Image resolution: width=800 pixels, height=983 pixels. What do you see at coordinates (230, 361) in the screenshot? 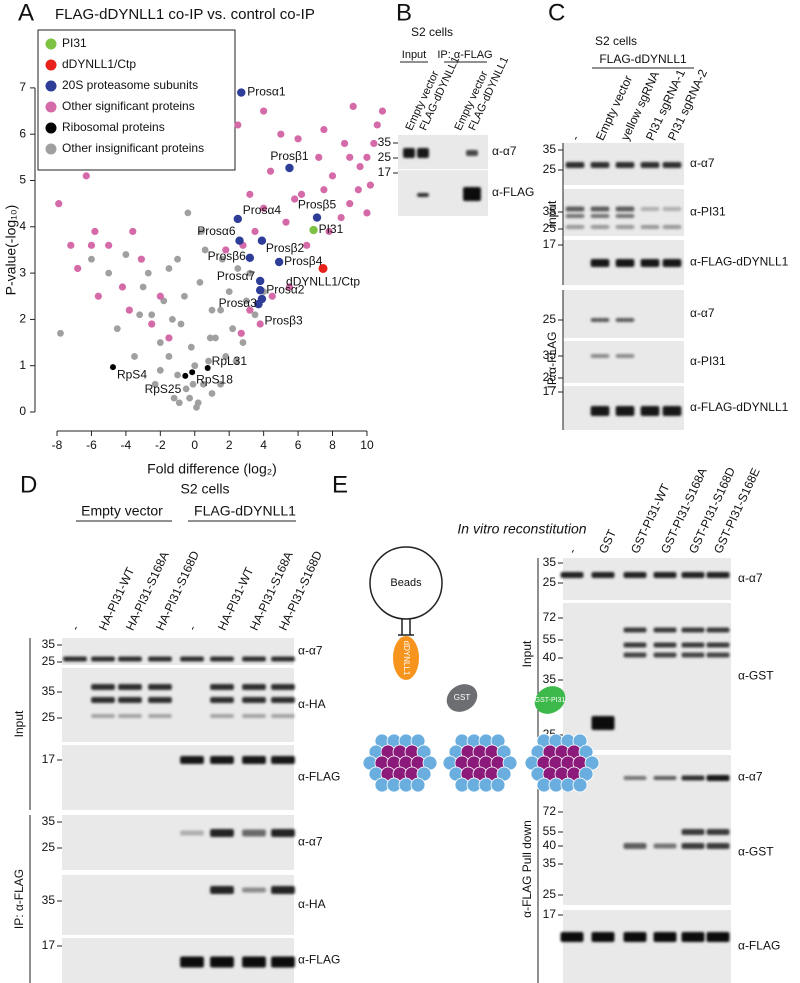
I see `point-label: RpL31` at bounding box center [230, 361].